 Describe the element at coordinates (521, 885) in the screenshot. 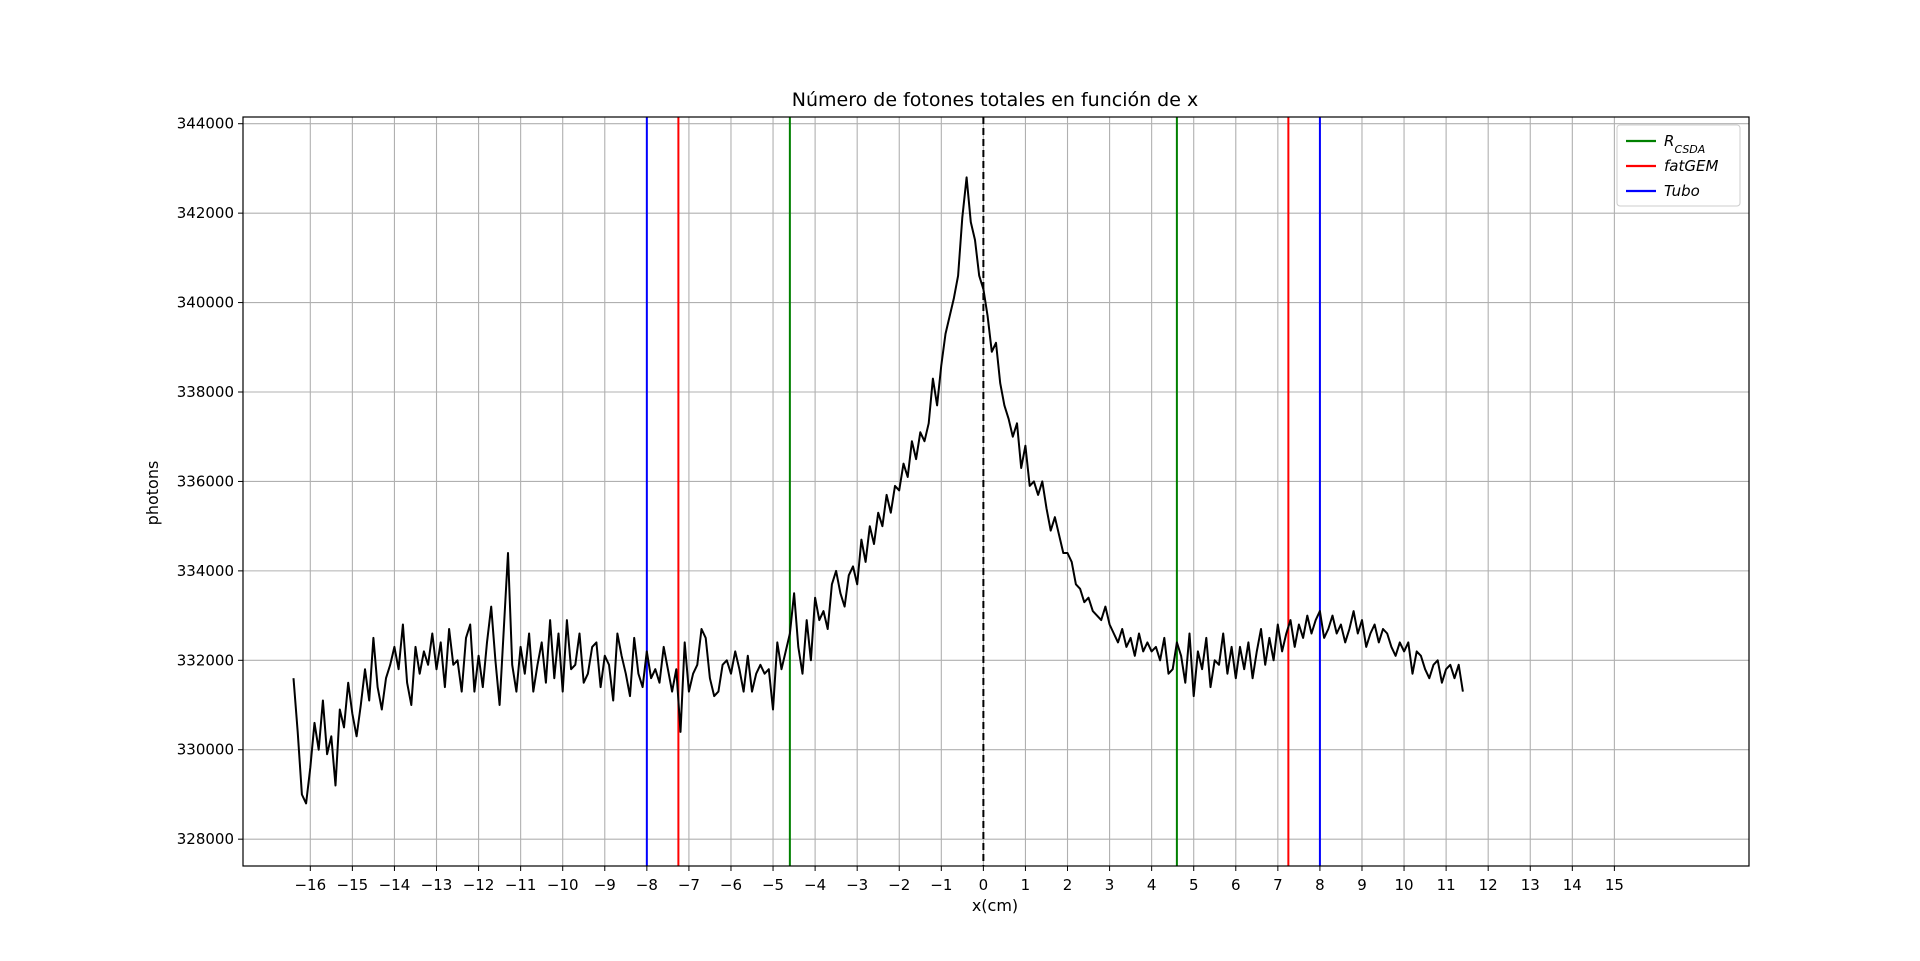

I see `x-tick-label: −11` at that location.